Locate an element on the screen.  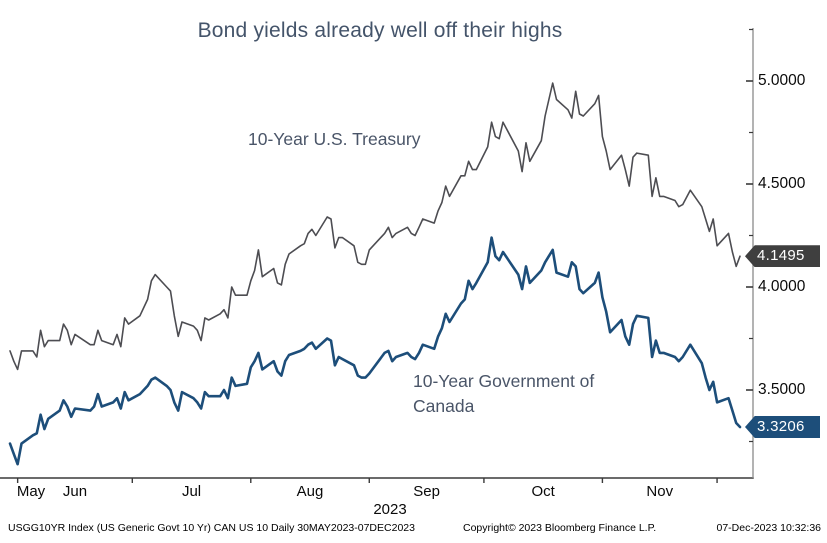
footer-timestamp: 07-Dec-2023 10:32:36 is located at coordinates (769, 528).